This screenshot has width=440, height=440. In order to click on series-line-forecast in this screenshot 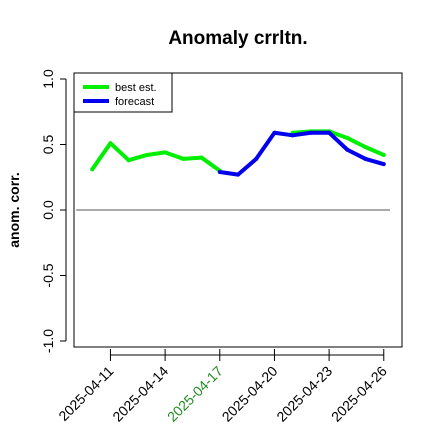, I will do `click(302, 153)`.